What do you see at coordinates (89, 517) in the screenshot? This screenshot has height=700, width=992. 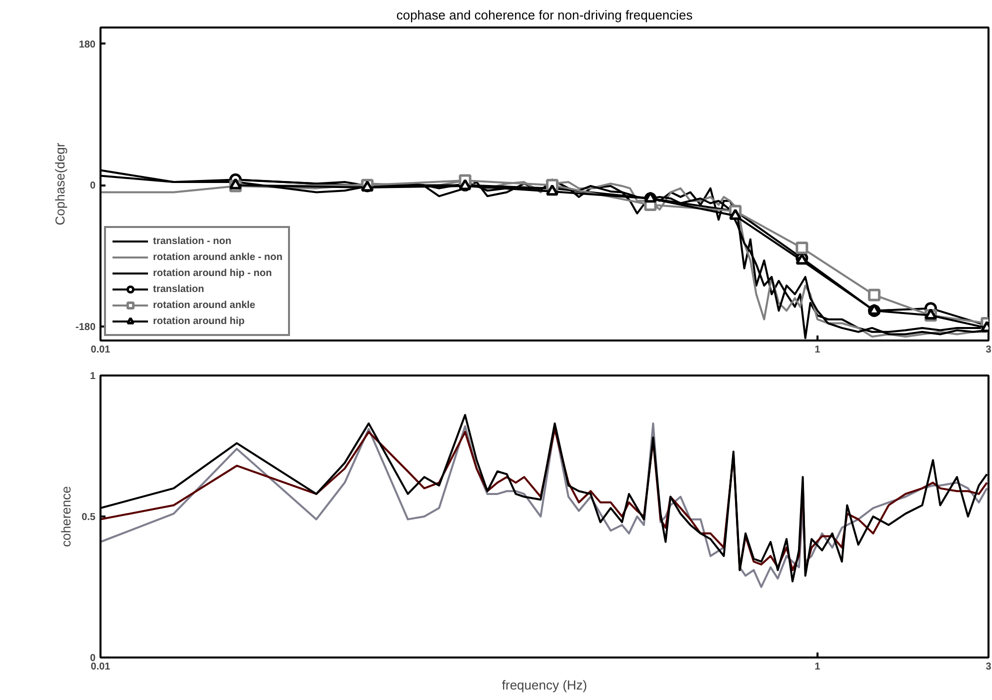 I see `y-tick-label: 0.5` at bounding box center [89, 517].